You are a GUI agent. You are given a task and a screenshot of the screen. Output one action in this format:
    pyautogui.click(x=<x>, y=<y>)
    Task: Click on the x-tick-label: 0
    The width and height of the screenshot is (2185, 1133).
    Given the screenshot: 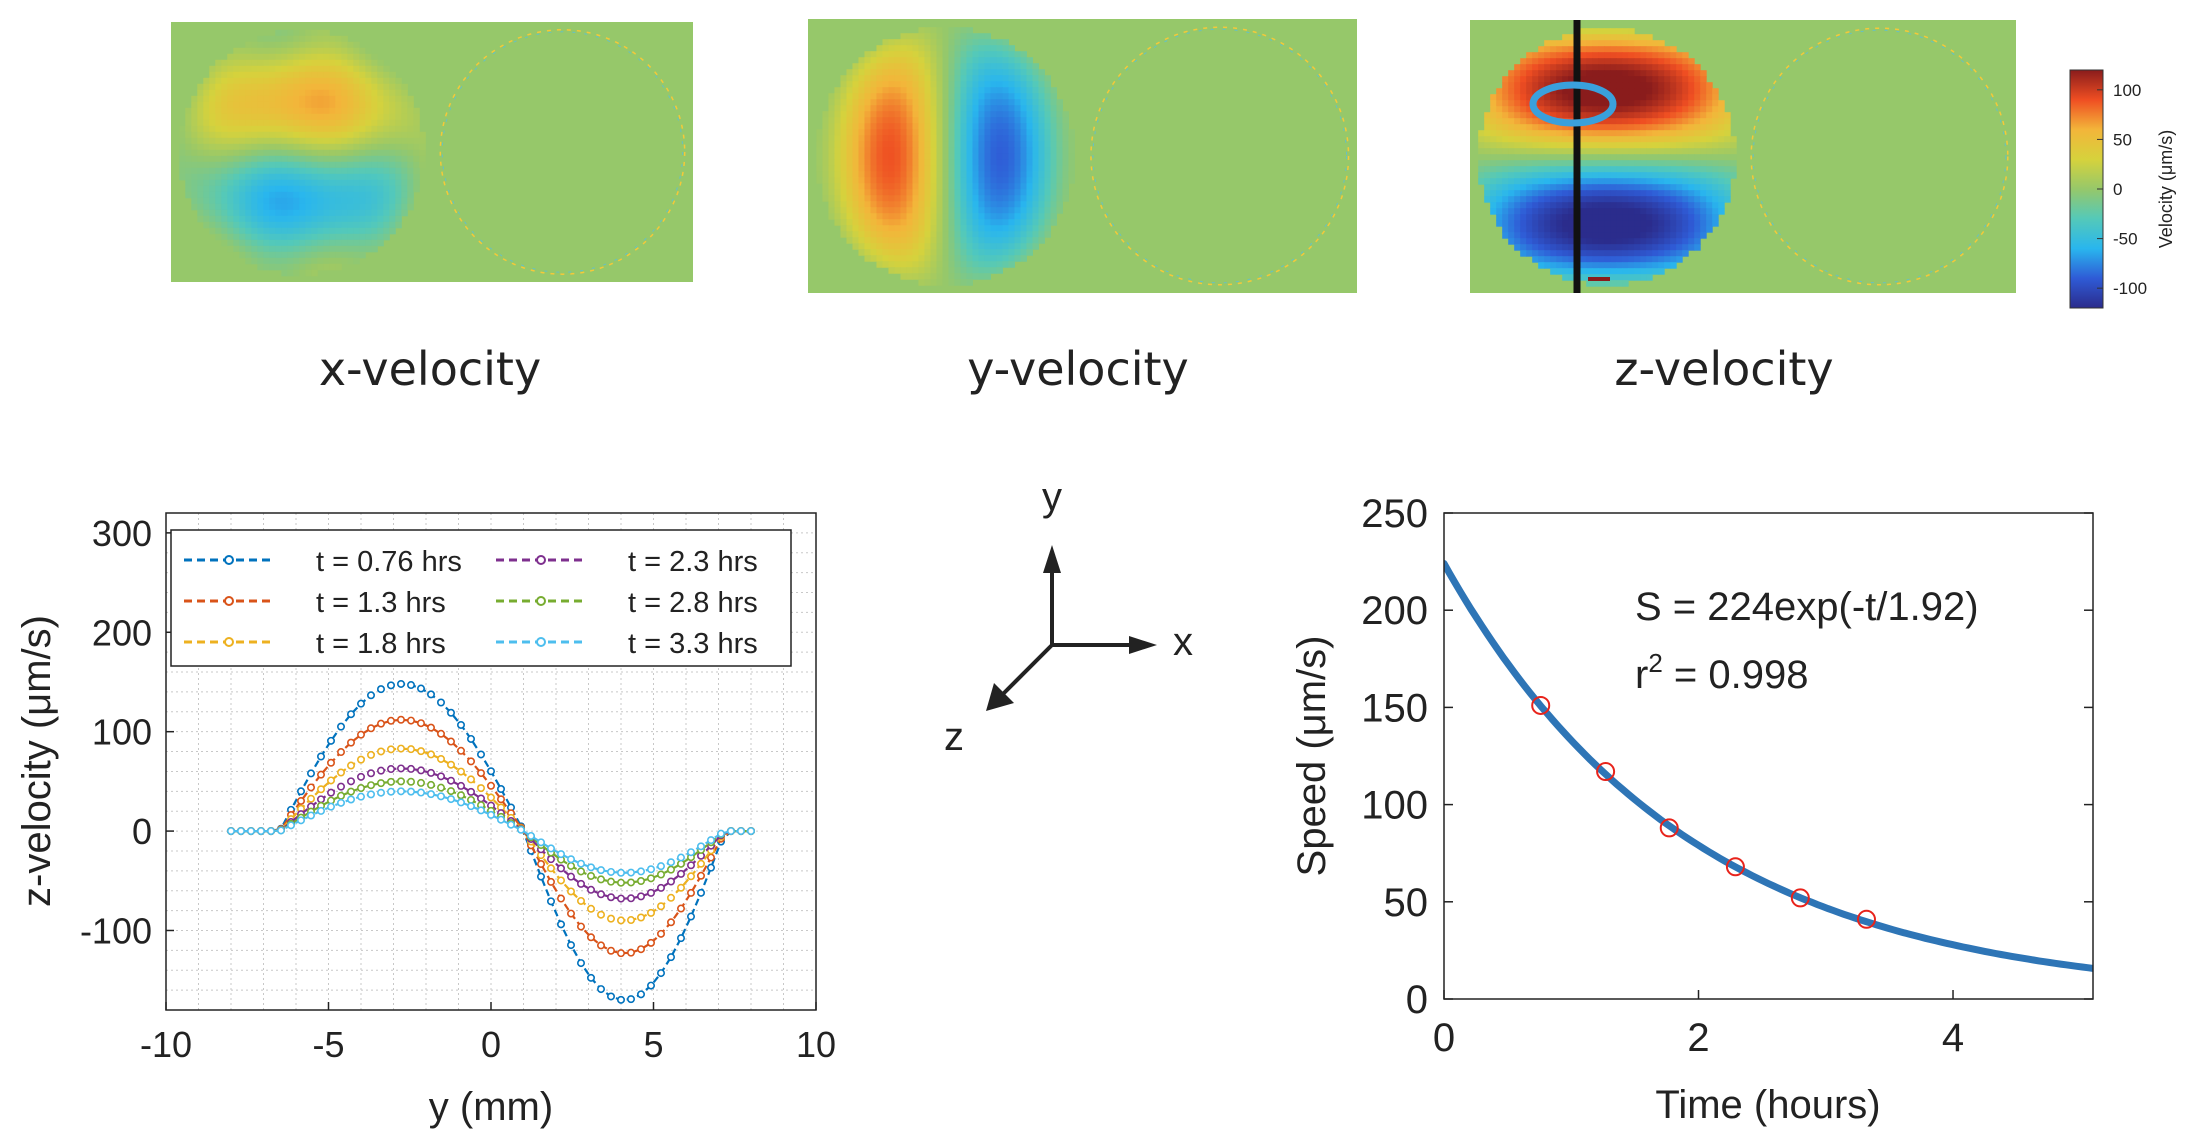 What is the action you would take?
    pyautogui.click(x=491, y=1044)
    